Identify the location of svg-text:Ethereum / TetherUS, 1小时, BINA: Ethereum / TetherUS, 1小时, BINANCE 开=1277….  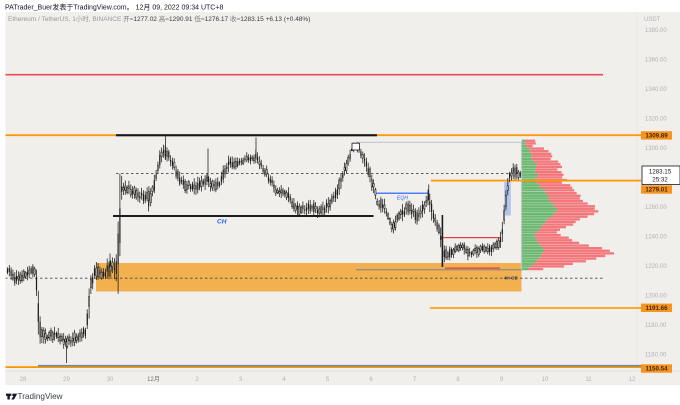
(159, 18).